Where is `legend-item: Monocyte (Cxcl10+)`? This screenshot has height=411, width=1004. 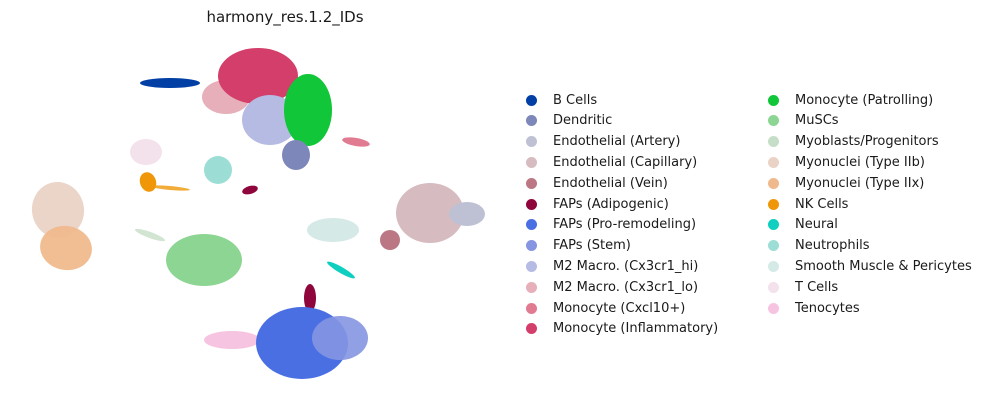 legend-item: Monocyte (Cxcl10+) is located at coordinates (605, 308).